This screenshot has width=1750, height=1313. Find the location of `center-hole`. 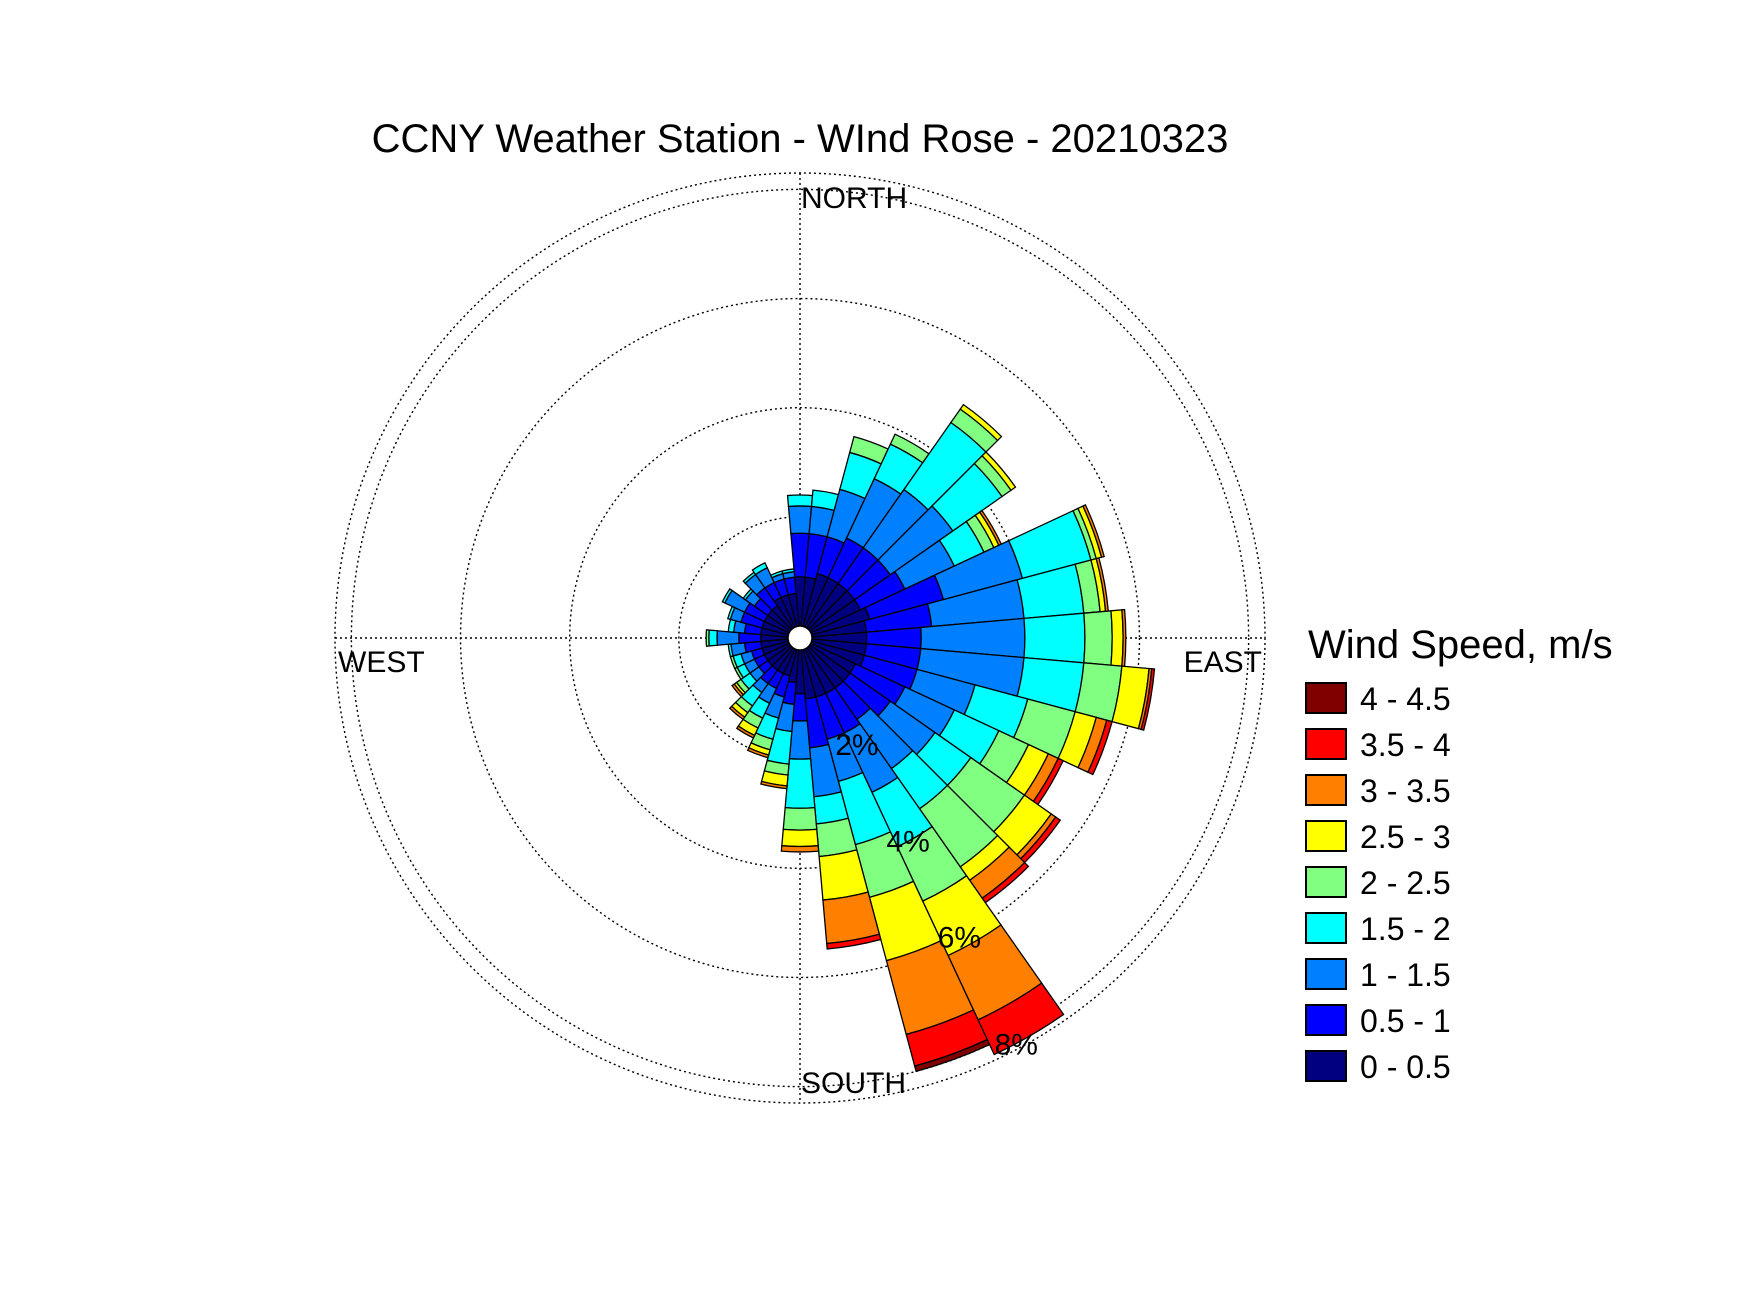

center-hole is located at coordinates (800, 638).